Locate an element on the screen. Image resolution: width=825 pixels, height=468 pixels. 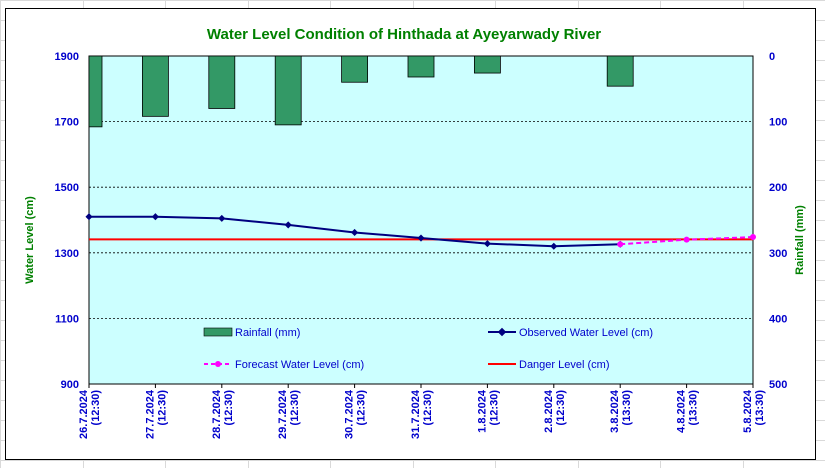
left-tick-label: 1300 is located at coordinates (67, 254).